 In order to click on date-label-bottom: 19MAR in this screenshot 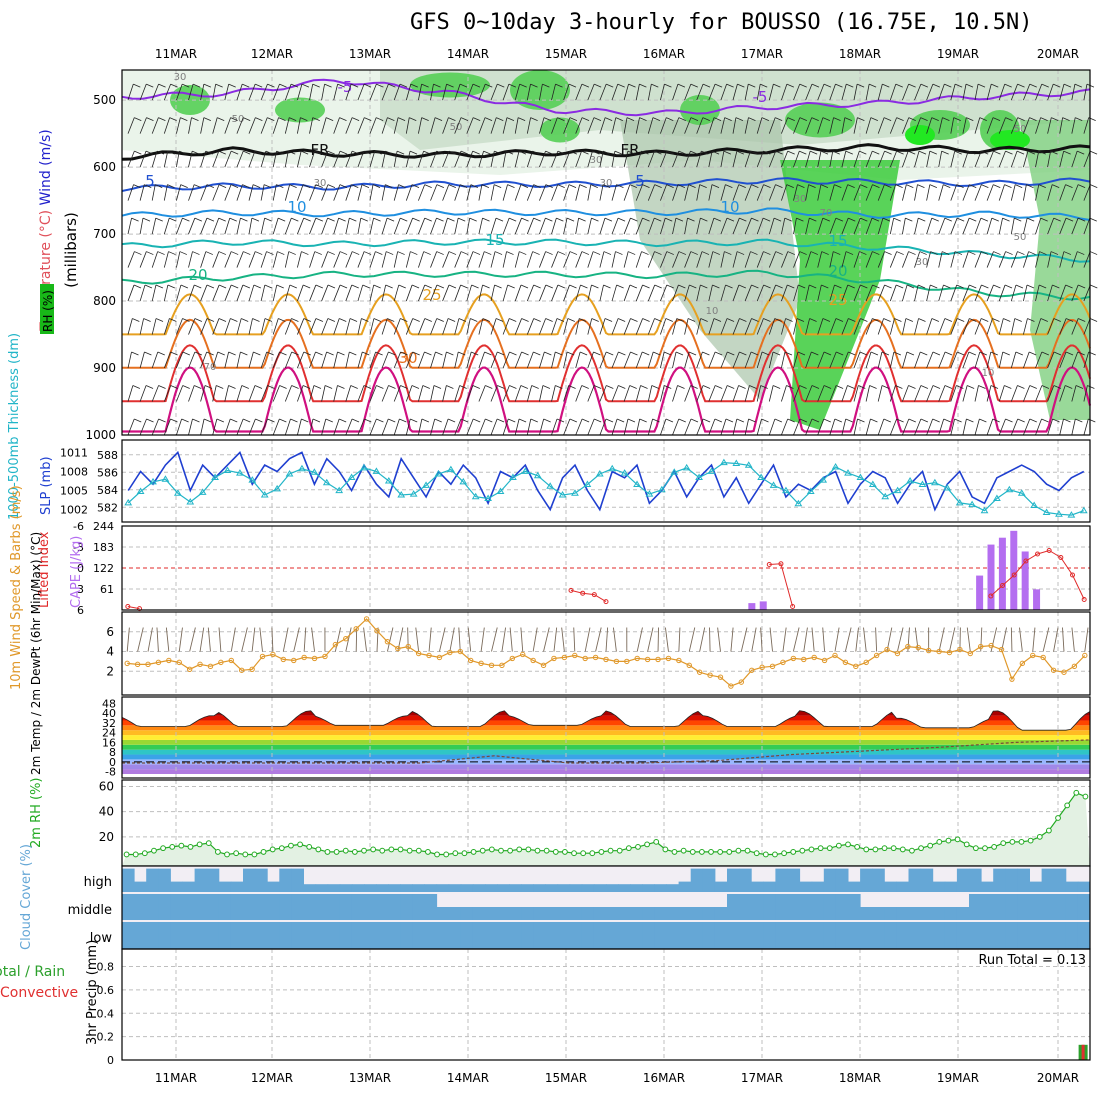, I will do `click(958, 1078)`.